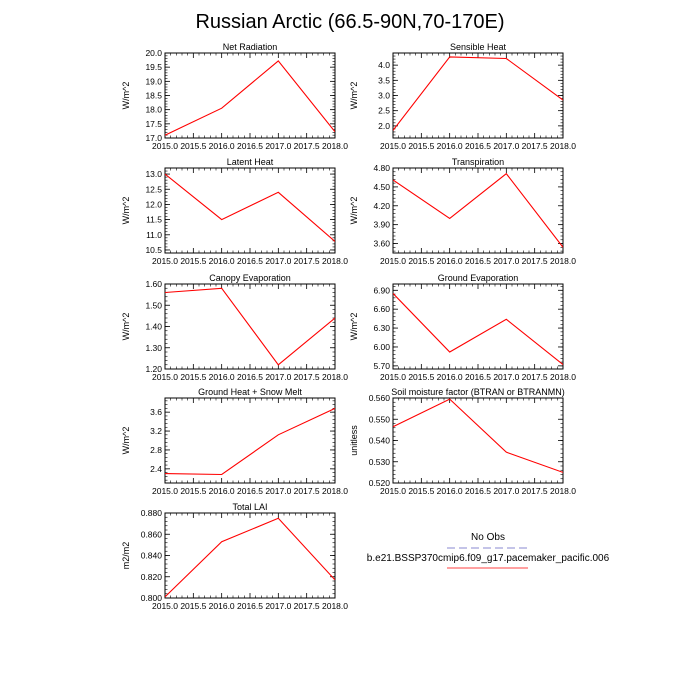 This screenshot has width=700, height=700. Describe the element at coordinates (478, 162) in the screenshot. I see `panel-title: Transpiration` at that location.